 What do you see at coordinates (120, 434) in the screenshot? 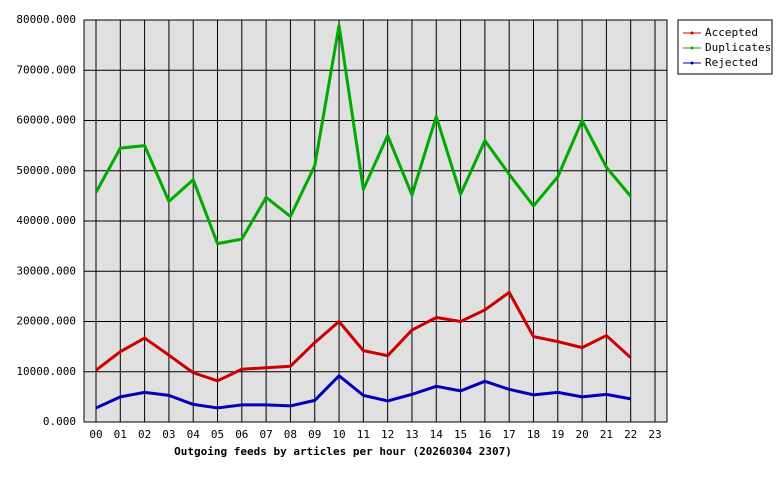
I see `x-tick-label: 01` at bounding box center [120, 434].